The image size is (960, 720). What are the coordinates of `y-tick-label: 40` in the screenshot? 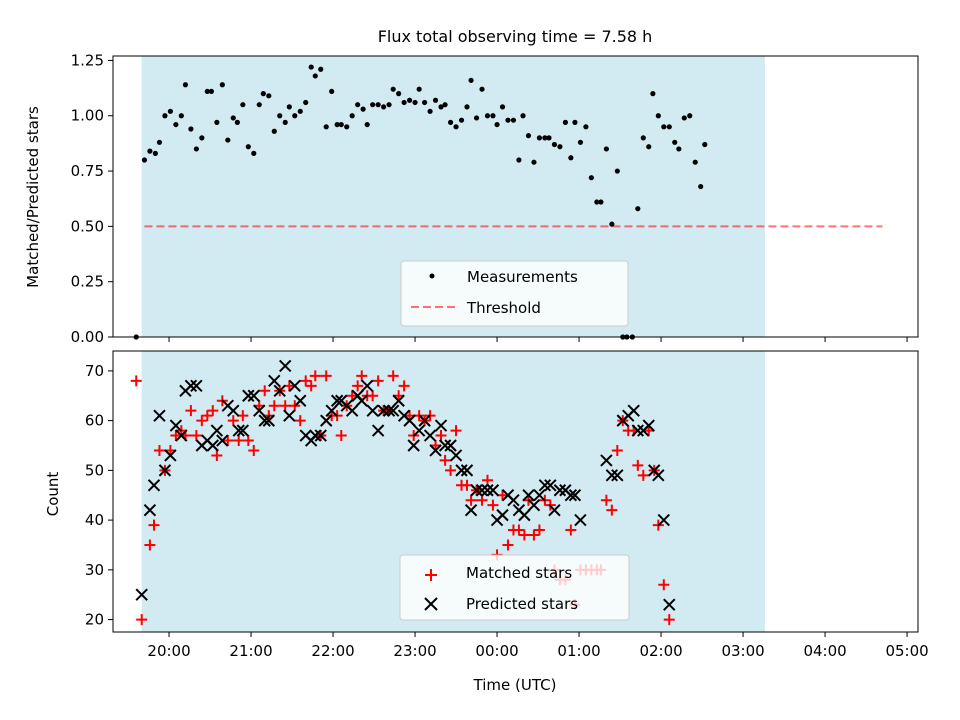 It's located at (94, 520).